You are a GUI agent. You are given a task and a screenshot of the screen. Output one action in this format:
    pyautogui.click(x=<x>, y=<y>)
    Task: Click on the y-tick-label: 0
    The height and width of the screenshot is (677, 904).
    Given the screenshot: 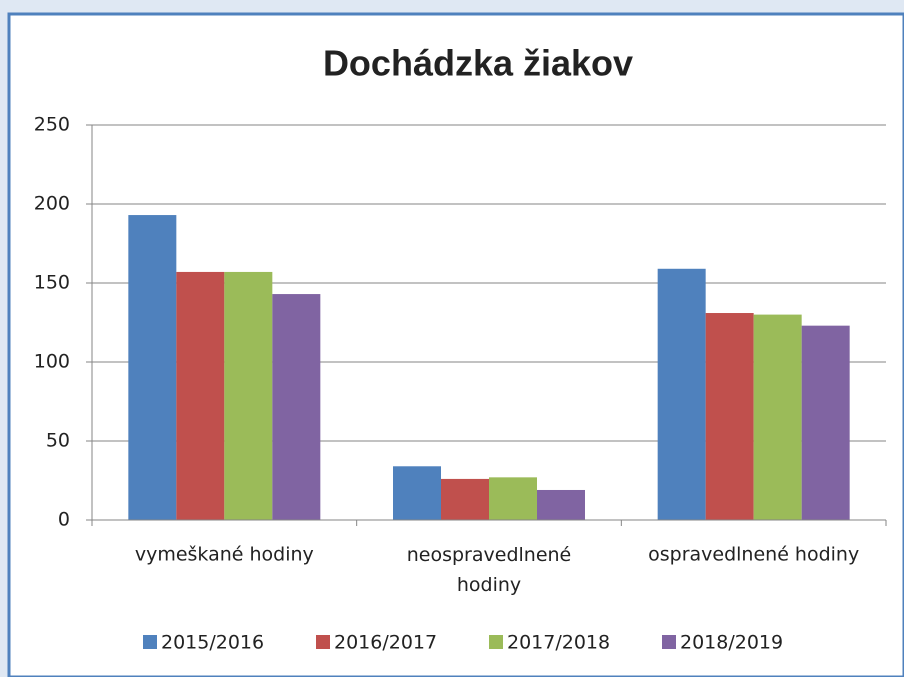 What is the action you would take?
    pyautogui.click(x=64, y=520)
    